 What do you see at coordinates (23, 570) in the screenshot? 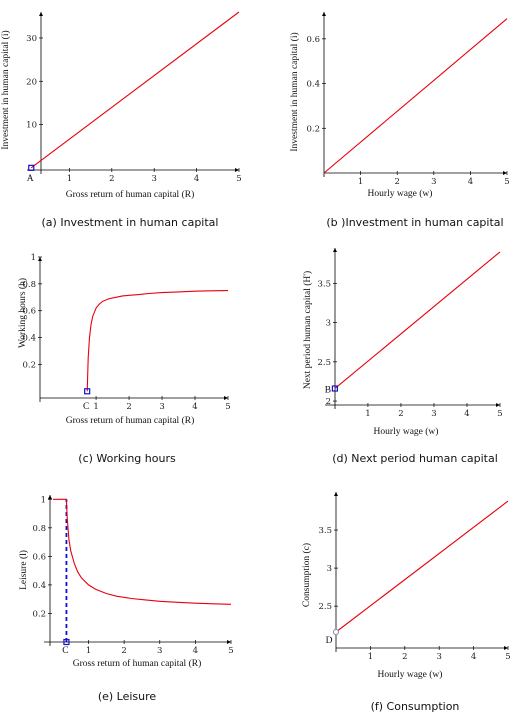
I see `y-axis-label: Leisure (l)` at bounding box center [23, 570].